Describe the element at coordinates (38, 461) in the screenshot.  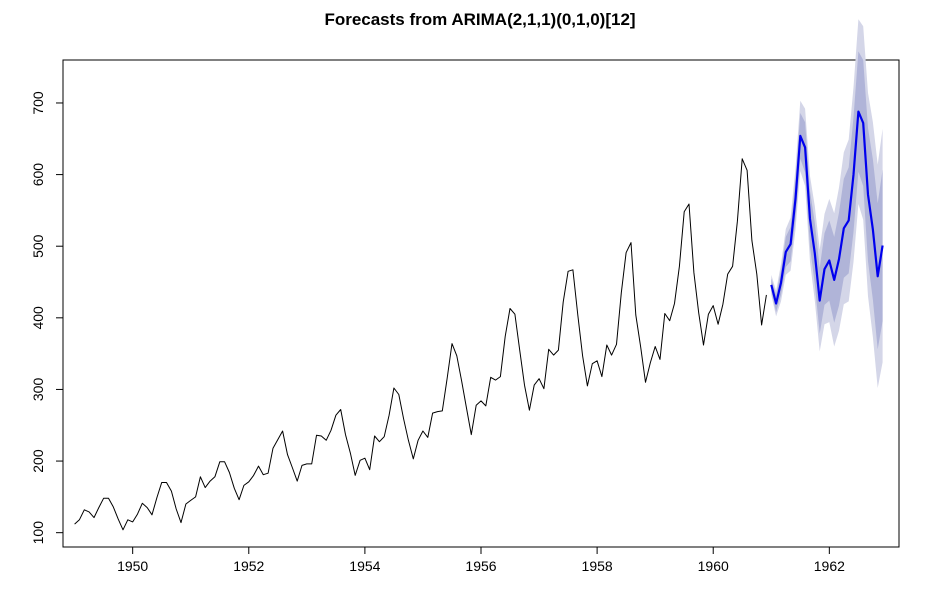
I see `y-tick-label: 200` at that location.